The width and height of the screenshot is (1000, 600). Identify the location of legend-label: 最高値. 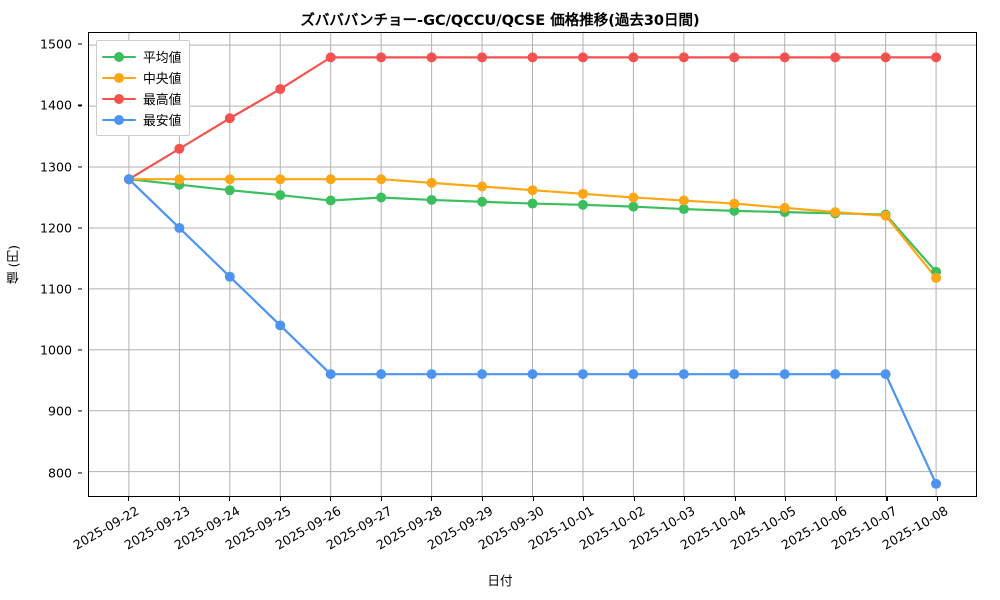
(162, 100).